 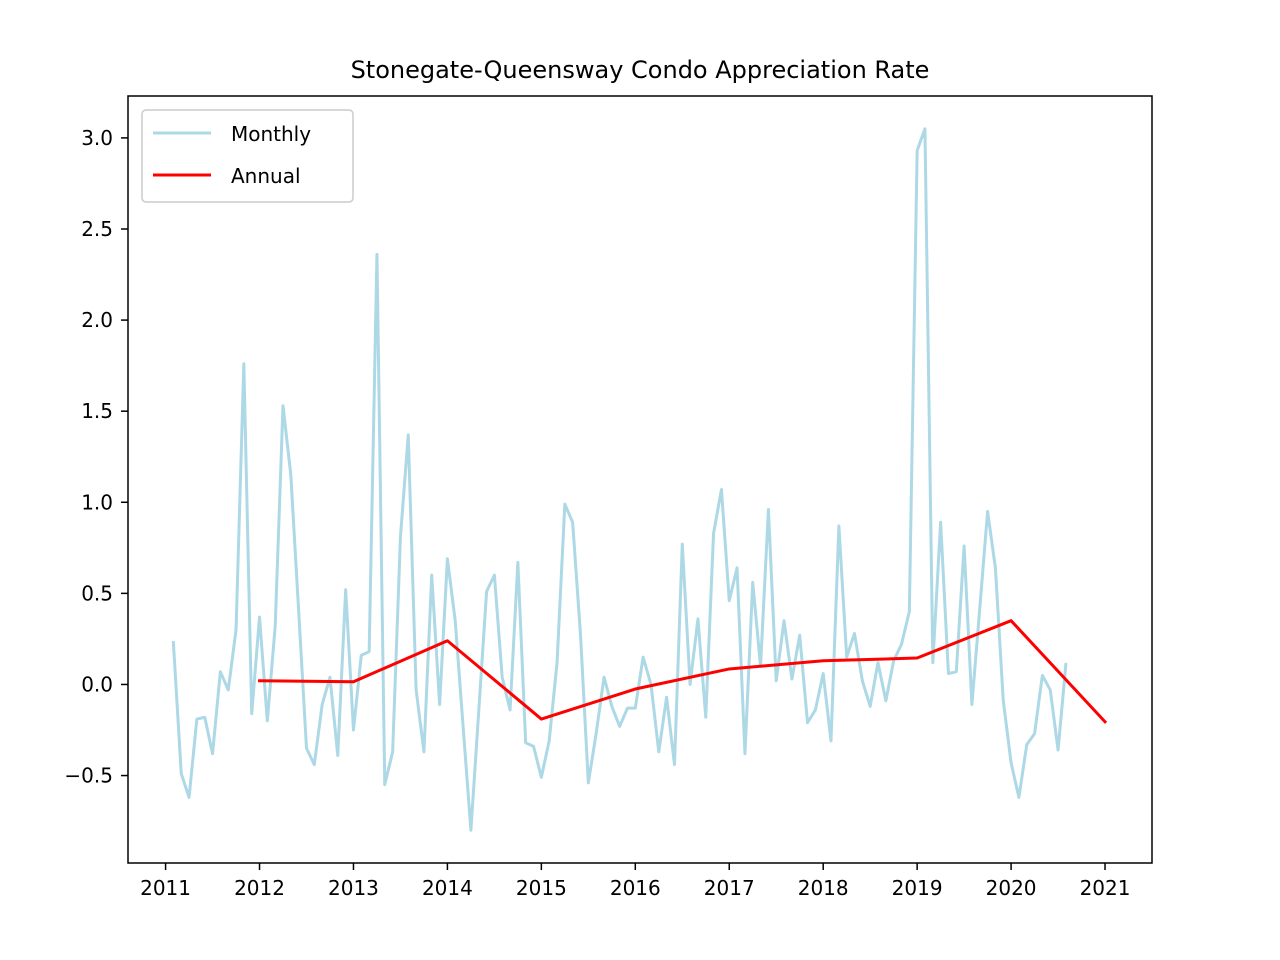 What do you see at coordinates (353, 888) in the screenshot?
I see `x-tick-label: 2013` at bounding box center [353, 888].